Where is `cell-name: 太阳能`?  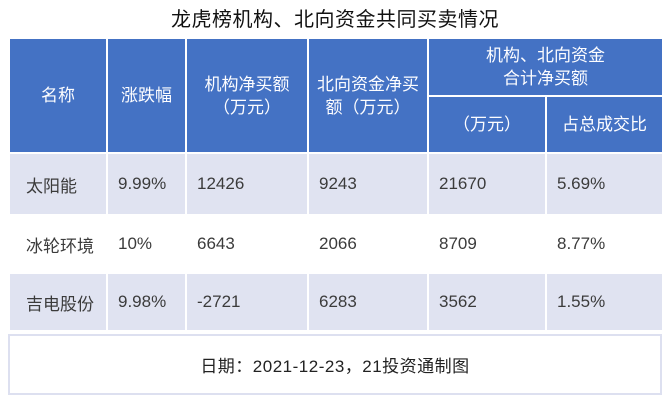 cell-name: 太阳能 is located at coordinates (58, 184).